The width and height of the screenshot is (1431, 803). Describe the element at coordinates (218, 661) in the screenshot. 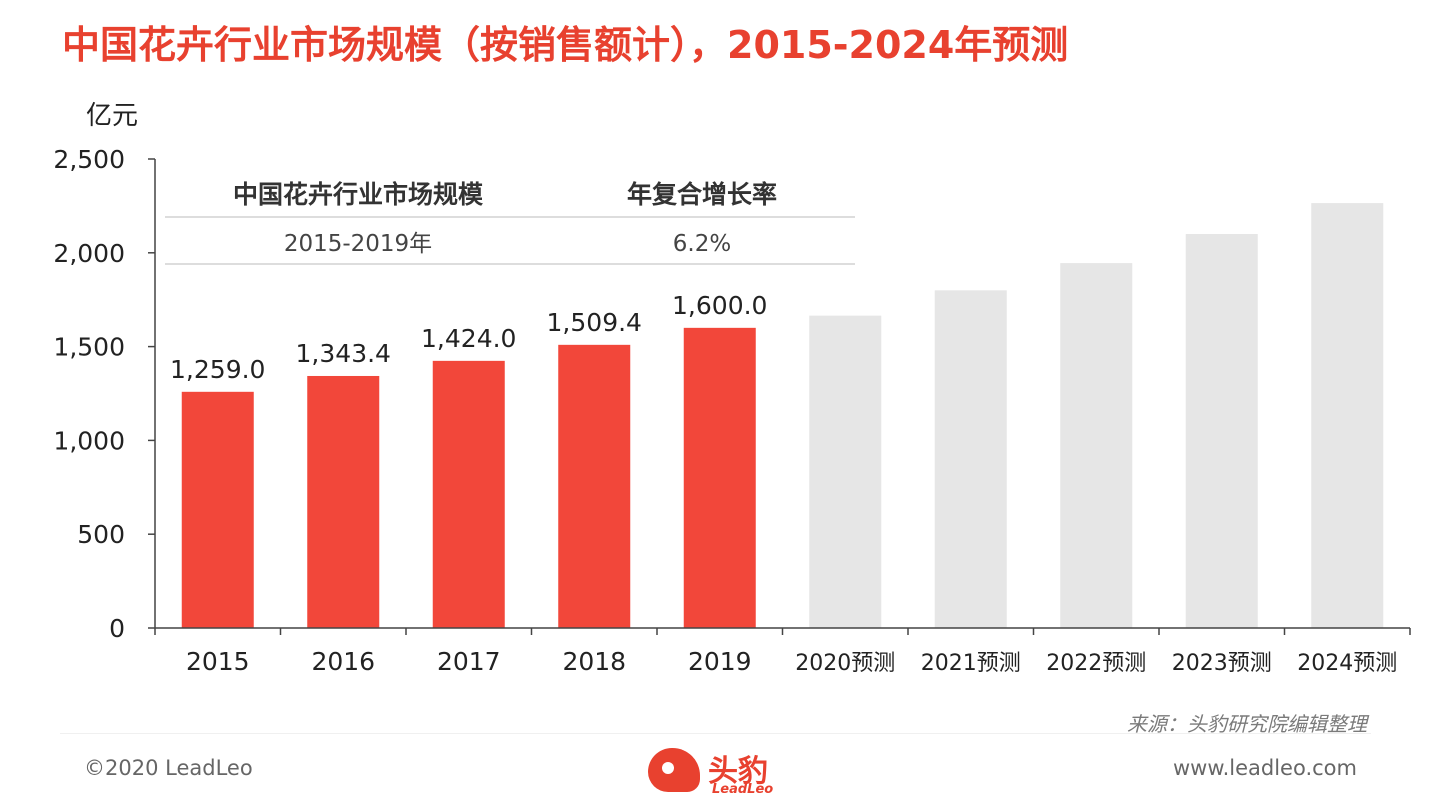

I see `x-tick-label-2015: 2015` at that location.